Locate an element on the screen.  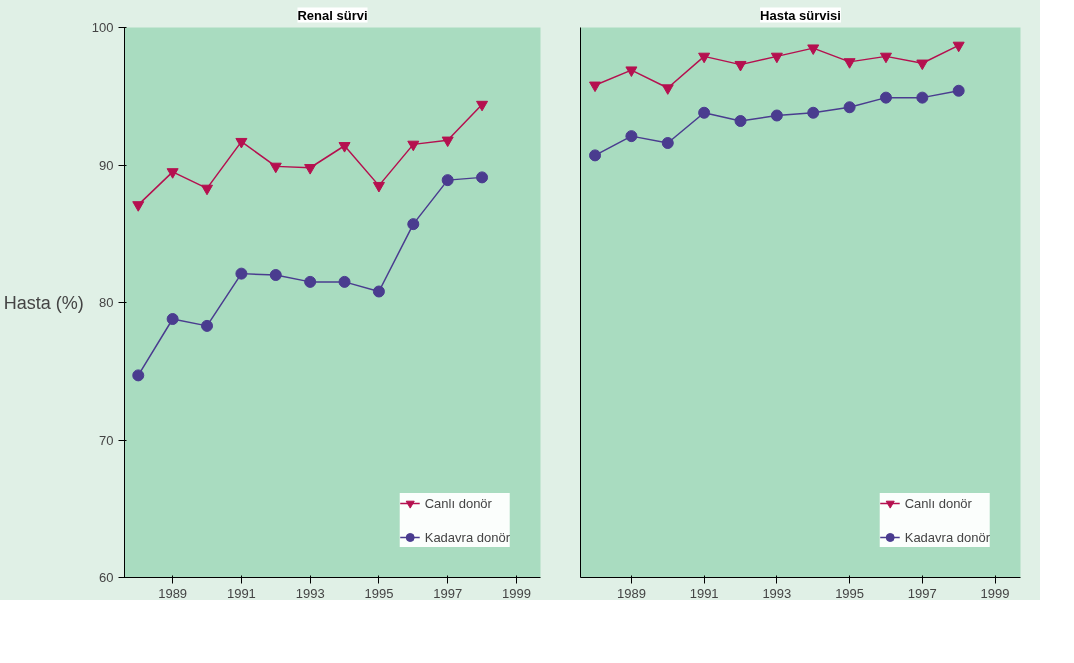
y-axis-title: Hasta (%) is located at coordinates (43, 302).